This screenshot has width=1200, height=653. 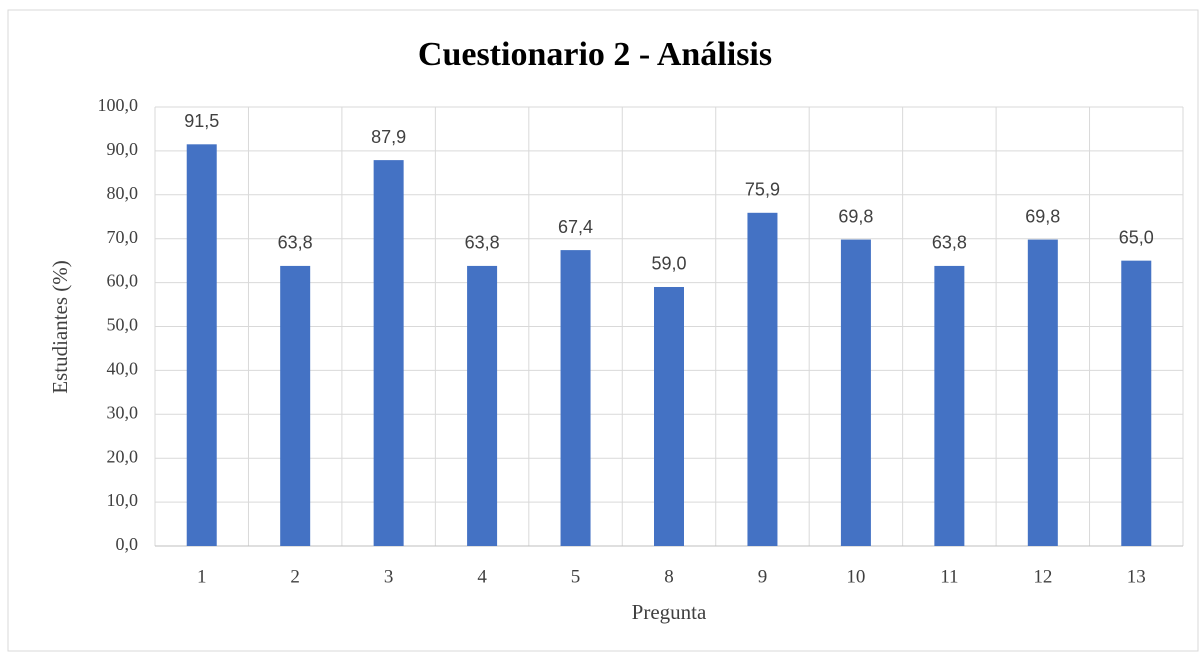 What do you see at coordinates (295, 576) in the screenshot?
I see `x-tick-label: 2` at bounding box center [295, 576].